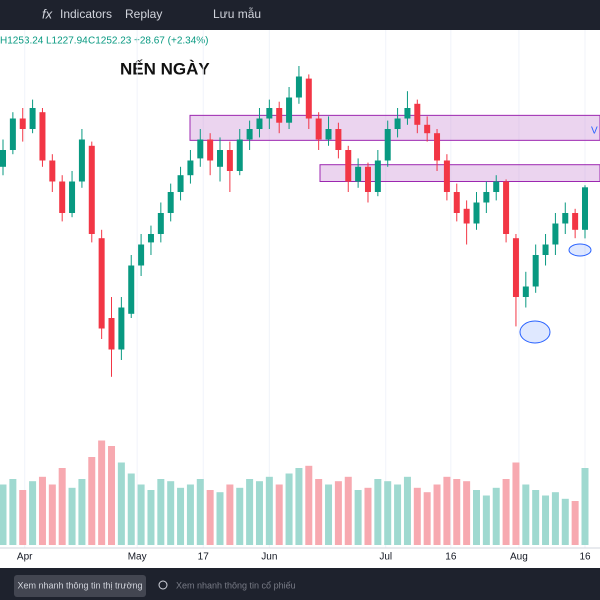 The image size is (600, 600). I want to click on toolbar, so click(300, 15).